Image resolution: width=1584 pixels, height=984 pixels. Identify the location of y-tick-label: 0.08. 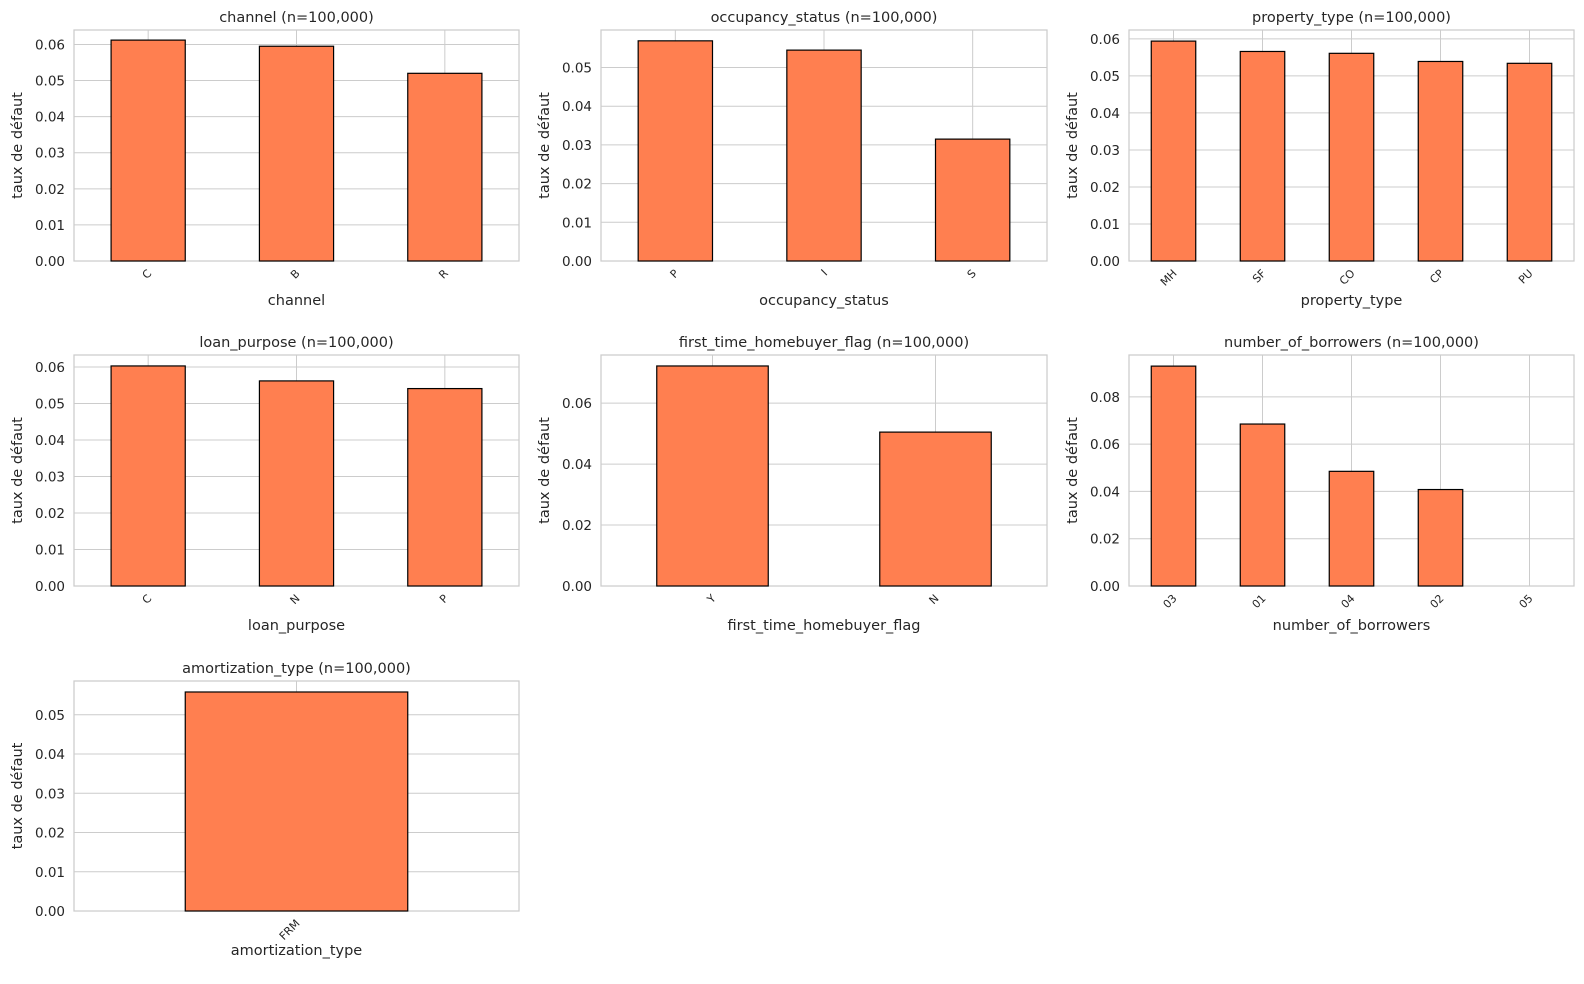
(1105, 398).